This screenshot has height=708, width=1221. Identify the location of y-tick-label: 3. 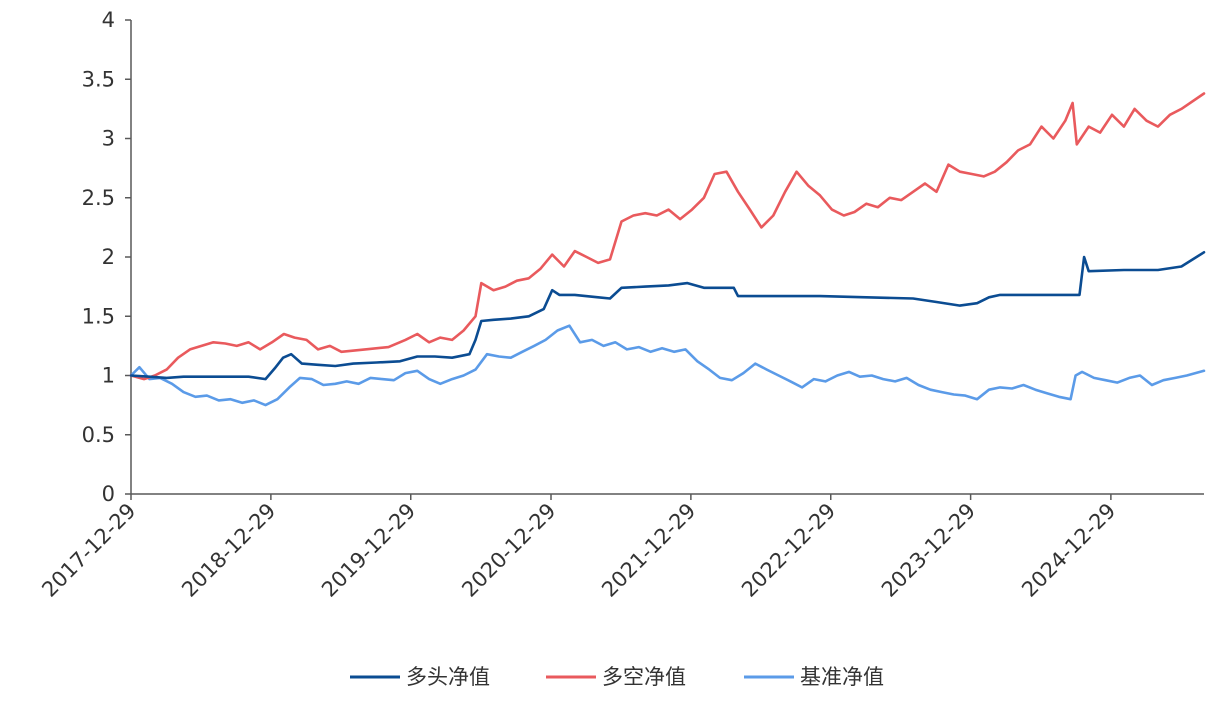
(108, 139).